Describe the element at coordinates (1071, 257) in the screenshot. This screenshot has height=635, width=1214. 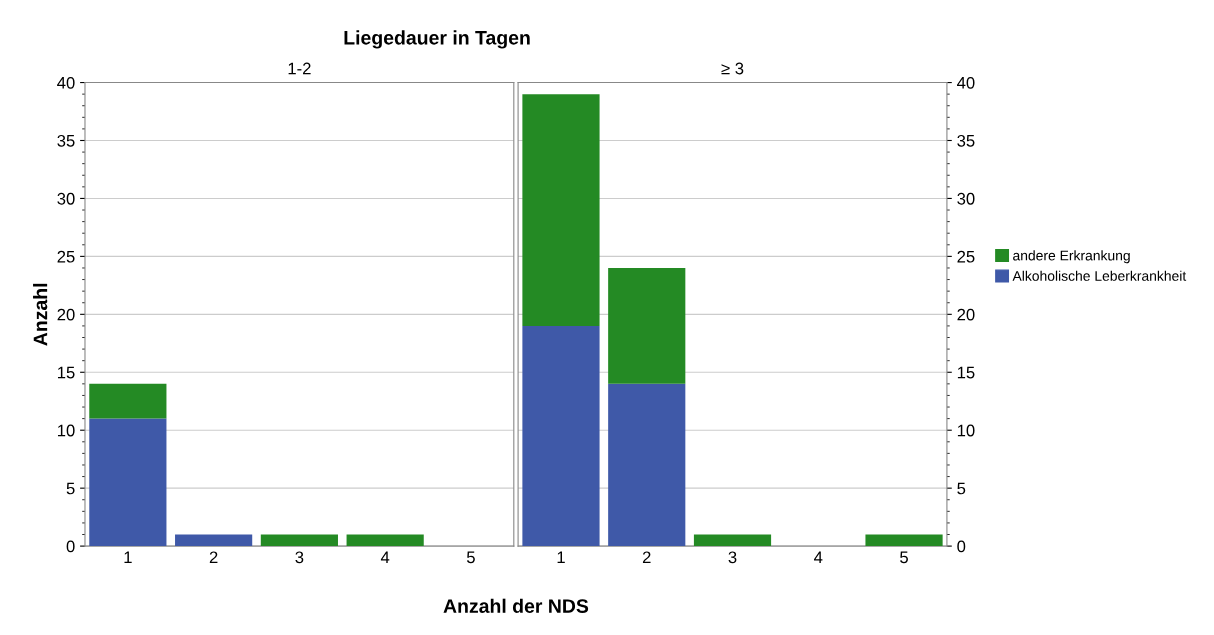
I see `legend-label: andere Erkrankung` at that location.